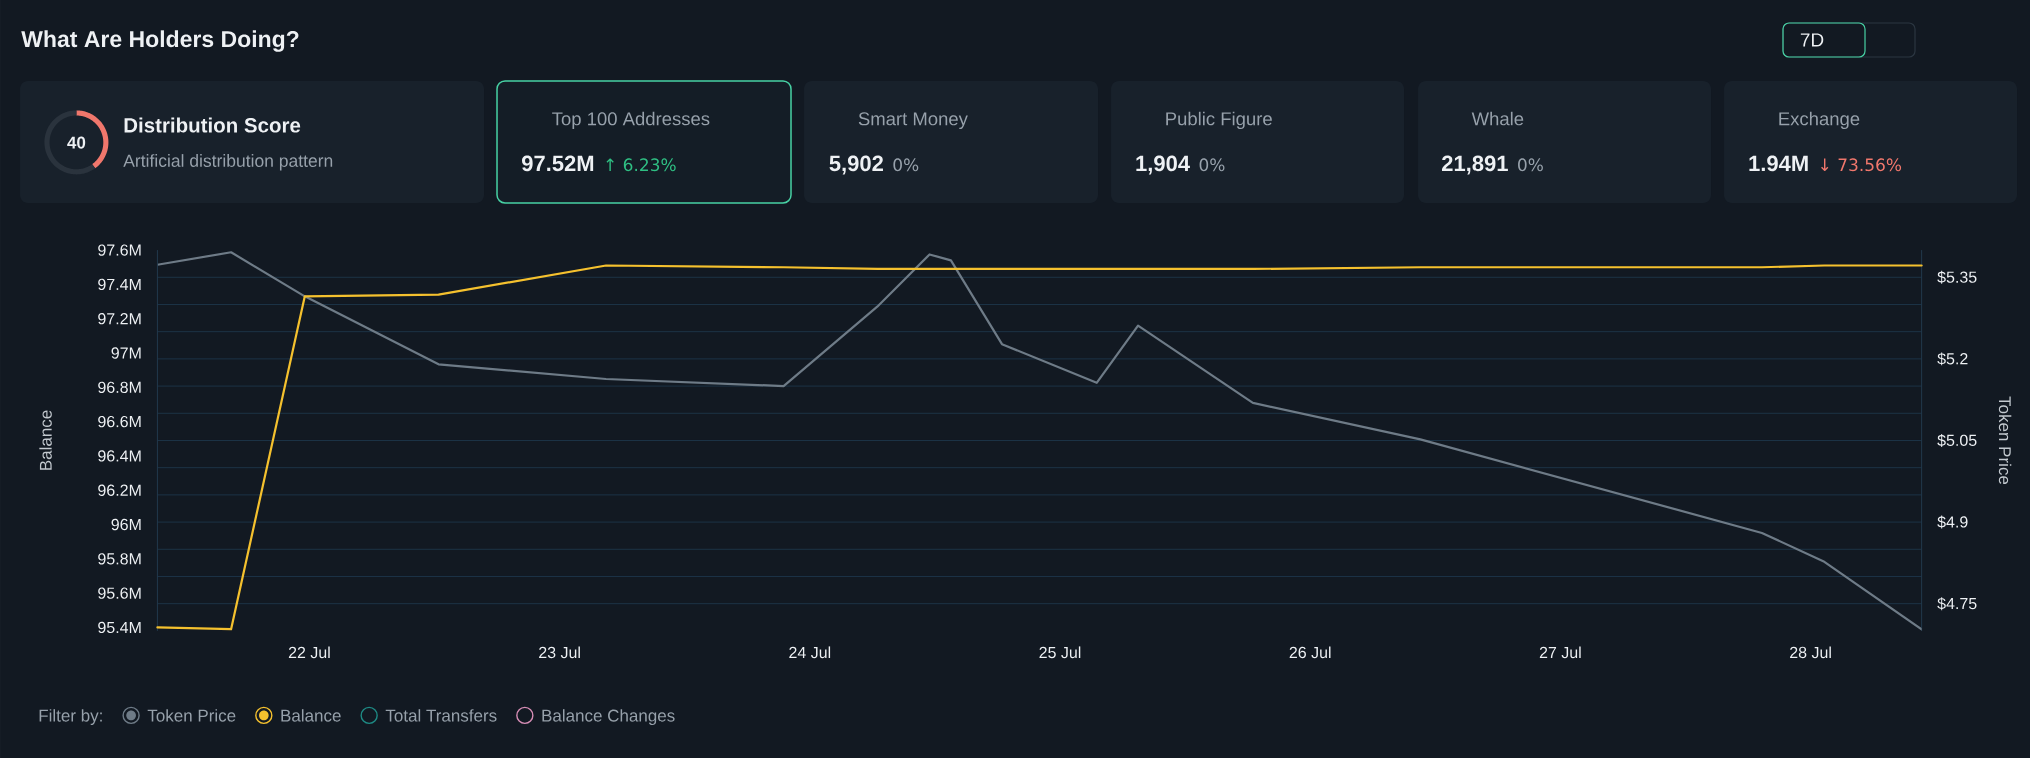  Describe the element at coordinates (160, 41) in the screenshot. I see `text: What Are Holders Doing?` at that location.